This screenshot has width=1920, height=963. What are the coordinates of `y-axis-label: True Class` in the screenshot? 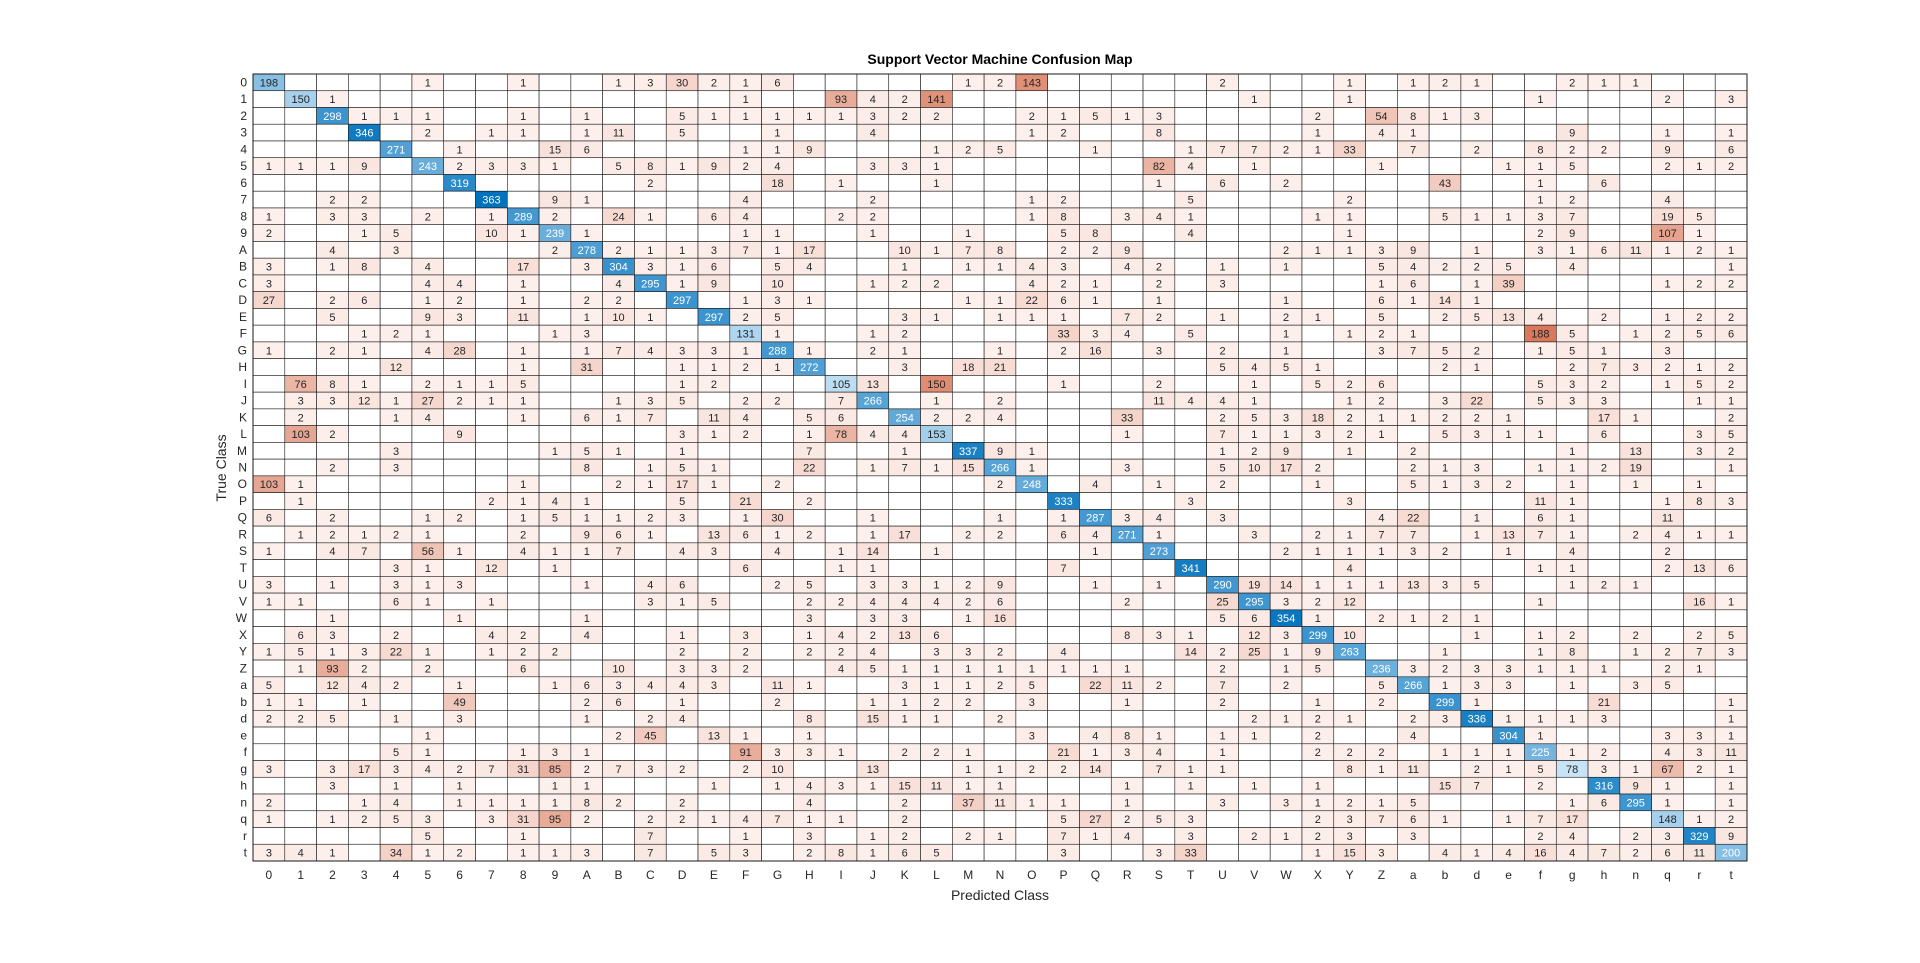 It's located at (221, 467).